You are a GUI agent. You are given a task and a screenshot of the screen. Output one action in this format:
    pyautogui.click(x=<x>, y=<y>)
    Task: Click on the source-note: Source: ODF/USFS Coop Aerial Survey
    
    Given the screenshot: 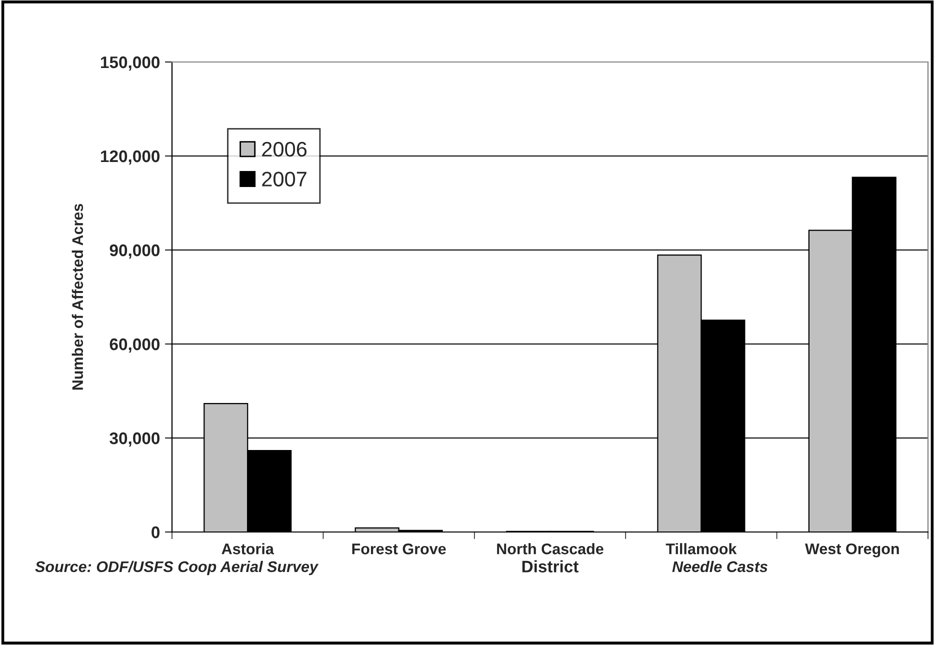 What is the action you would take?
    pyautogui.click(x=177, y=568)
    